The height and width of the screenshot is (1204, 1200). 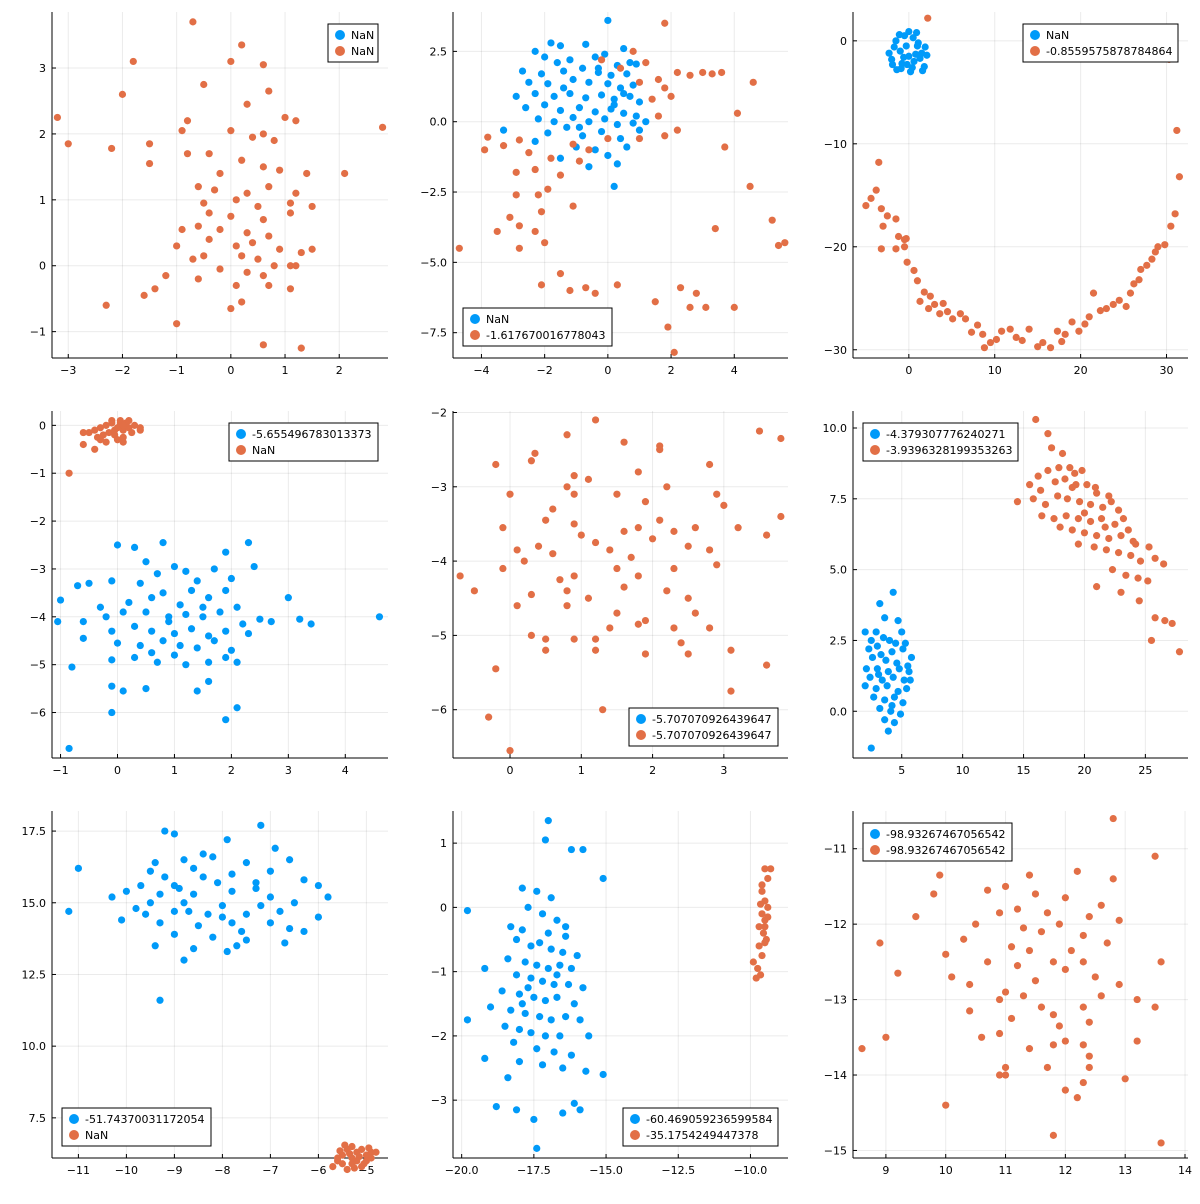 I want to click on x-tick-label: −11, so click(x=78, y=1170).